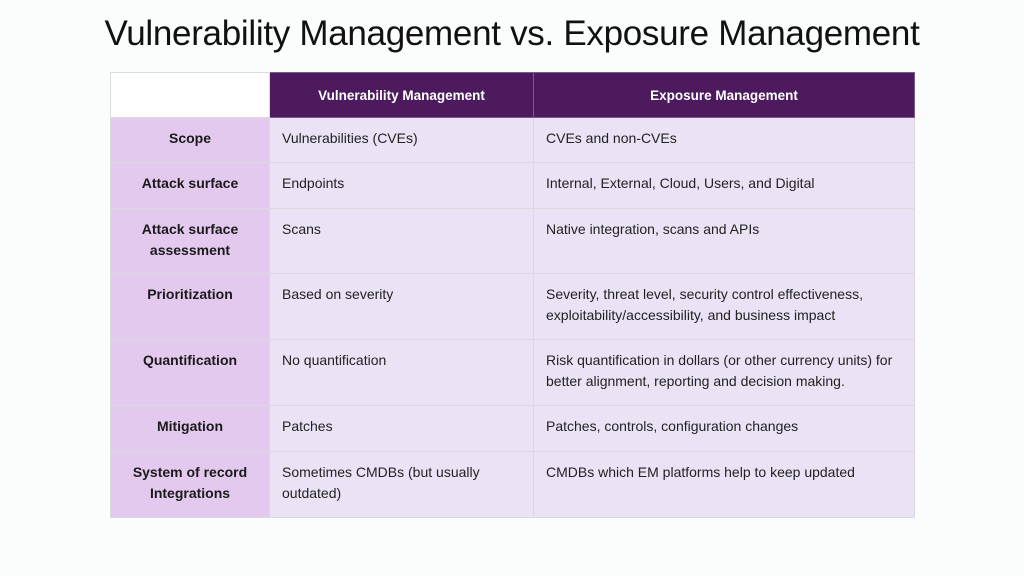 The height and width of the screenshot is (576, 1024). Describe the element at coordinates (401, 372) in the screenshot. I see `vm-cell: No quantification` at that location.